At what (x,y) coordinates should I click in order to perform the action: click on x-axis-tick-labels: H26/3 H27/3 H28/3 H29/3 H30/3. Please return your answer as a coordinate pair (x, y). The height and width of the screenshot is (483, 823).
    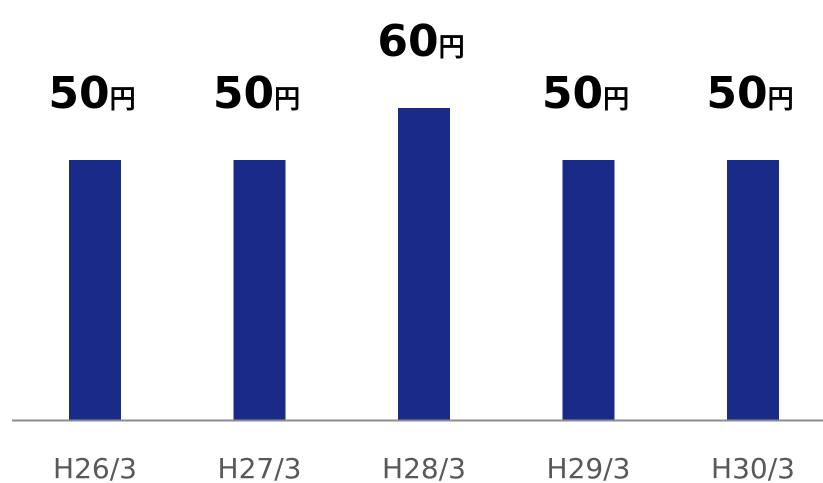
    Looking at the image, I should click on (424, 467).